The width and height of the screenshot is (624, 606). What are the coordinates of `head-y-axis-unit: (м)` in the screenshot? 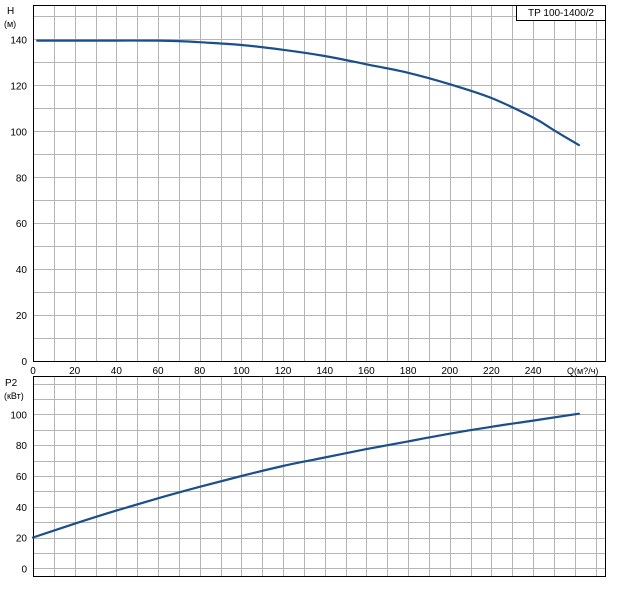 It's located at (10, 24).